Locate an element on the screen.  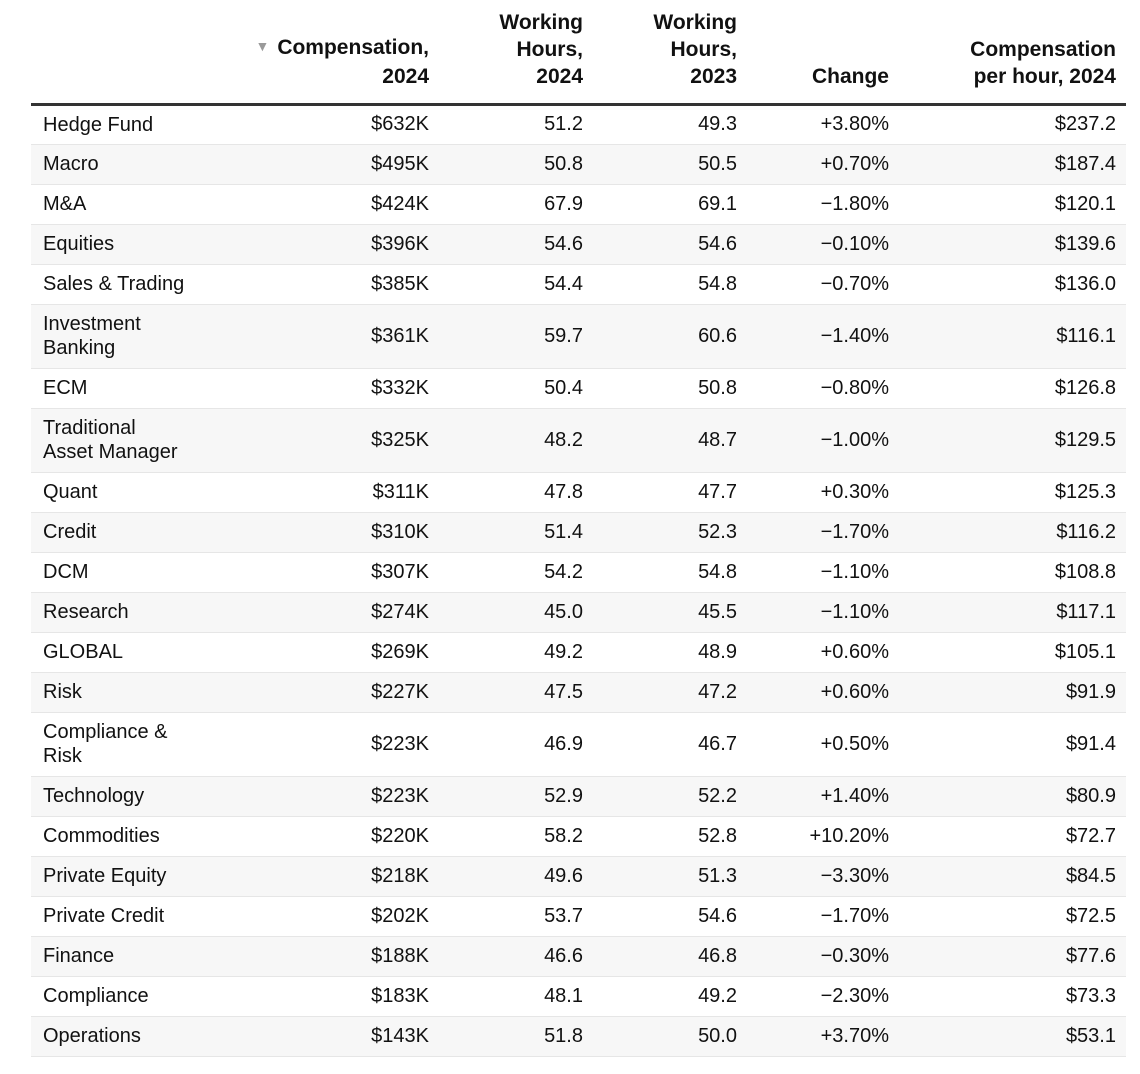
compensation-per-hour-cell: $116.1 is located at coordinates (1012, 336).